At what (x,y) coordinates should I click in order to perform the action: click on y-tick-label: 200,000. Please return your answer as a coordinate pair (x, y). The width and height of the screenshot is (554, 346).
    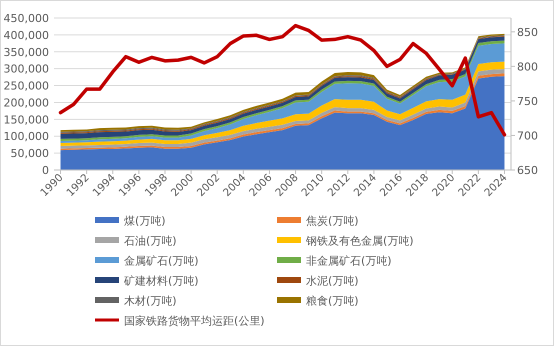
    Looking at the image, I should click on (26, 103).